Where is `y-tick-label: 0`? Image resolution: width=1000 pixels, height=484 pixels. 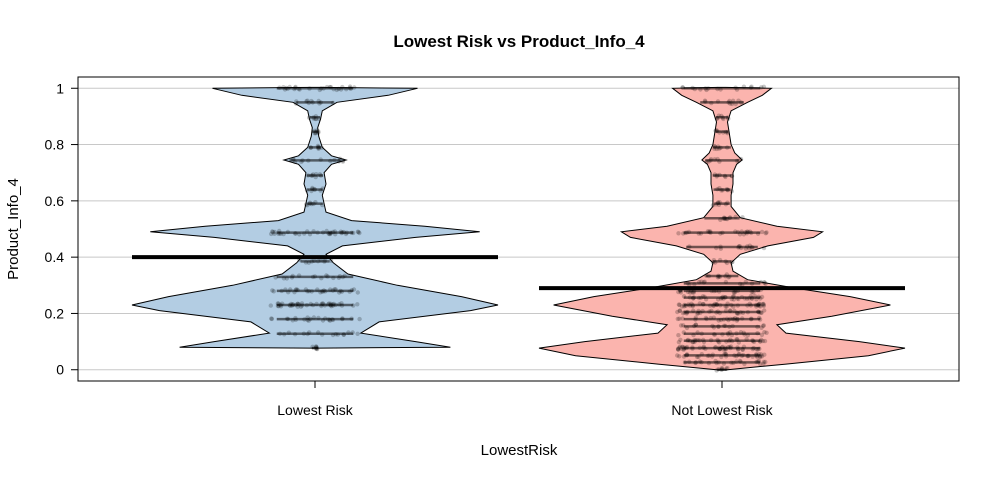
y-tick-label: 0 is located at coordinates (60, 370).